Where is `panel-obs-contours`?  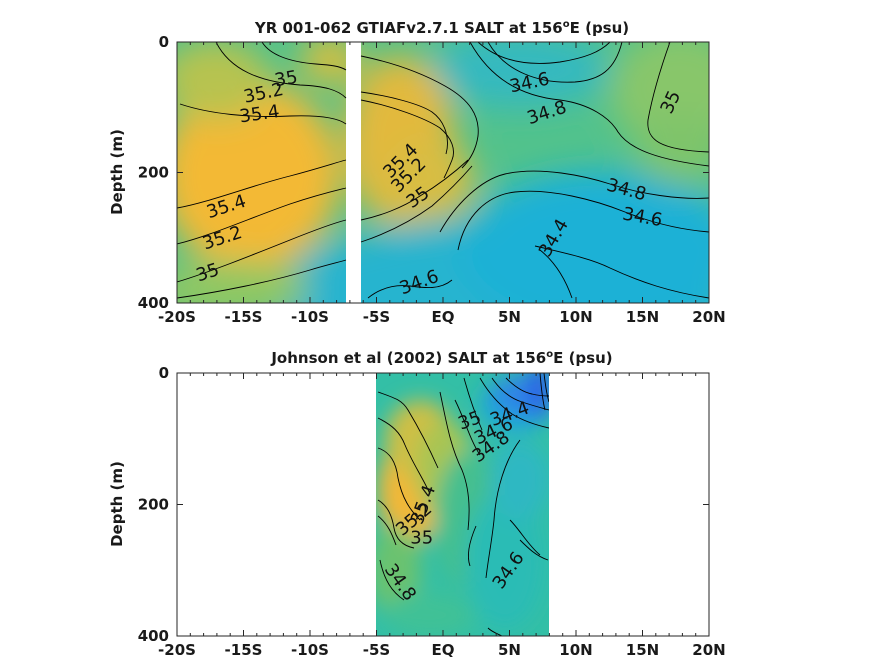
panel-obs-contours is located at coordinates (463, 504).